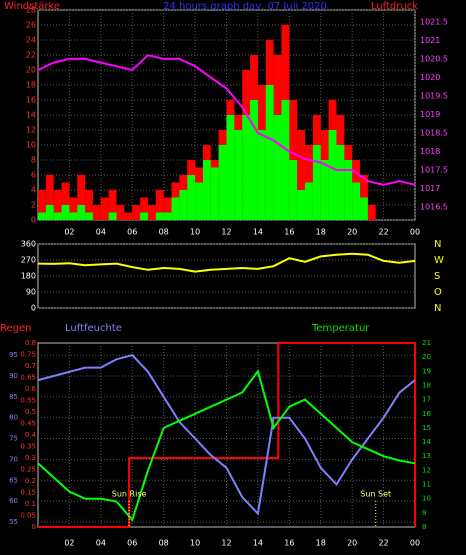 The width and height of the screenshot is (466, 555). Describe the element at coordinates (13, 418) in the screenshot. I see `y-tick-label: 80` at that location.